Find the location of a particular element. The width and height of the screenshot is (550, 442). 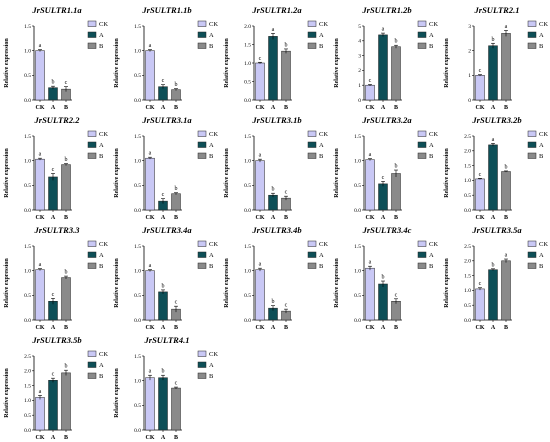

y-tick-label: 2.0 is located at coordinates (467, 262).